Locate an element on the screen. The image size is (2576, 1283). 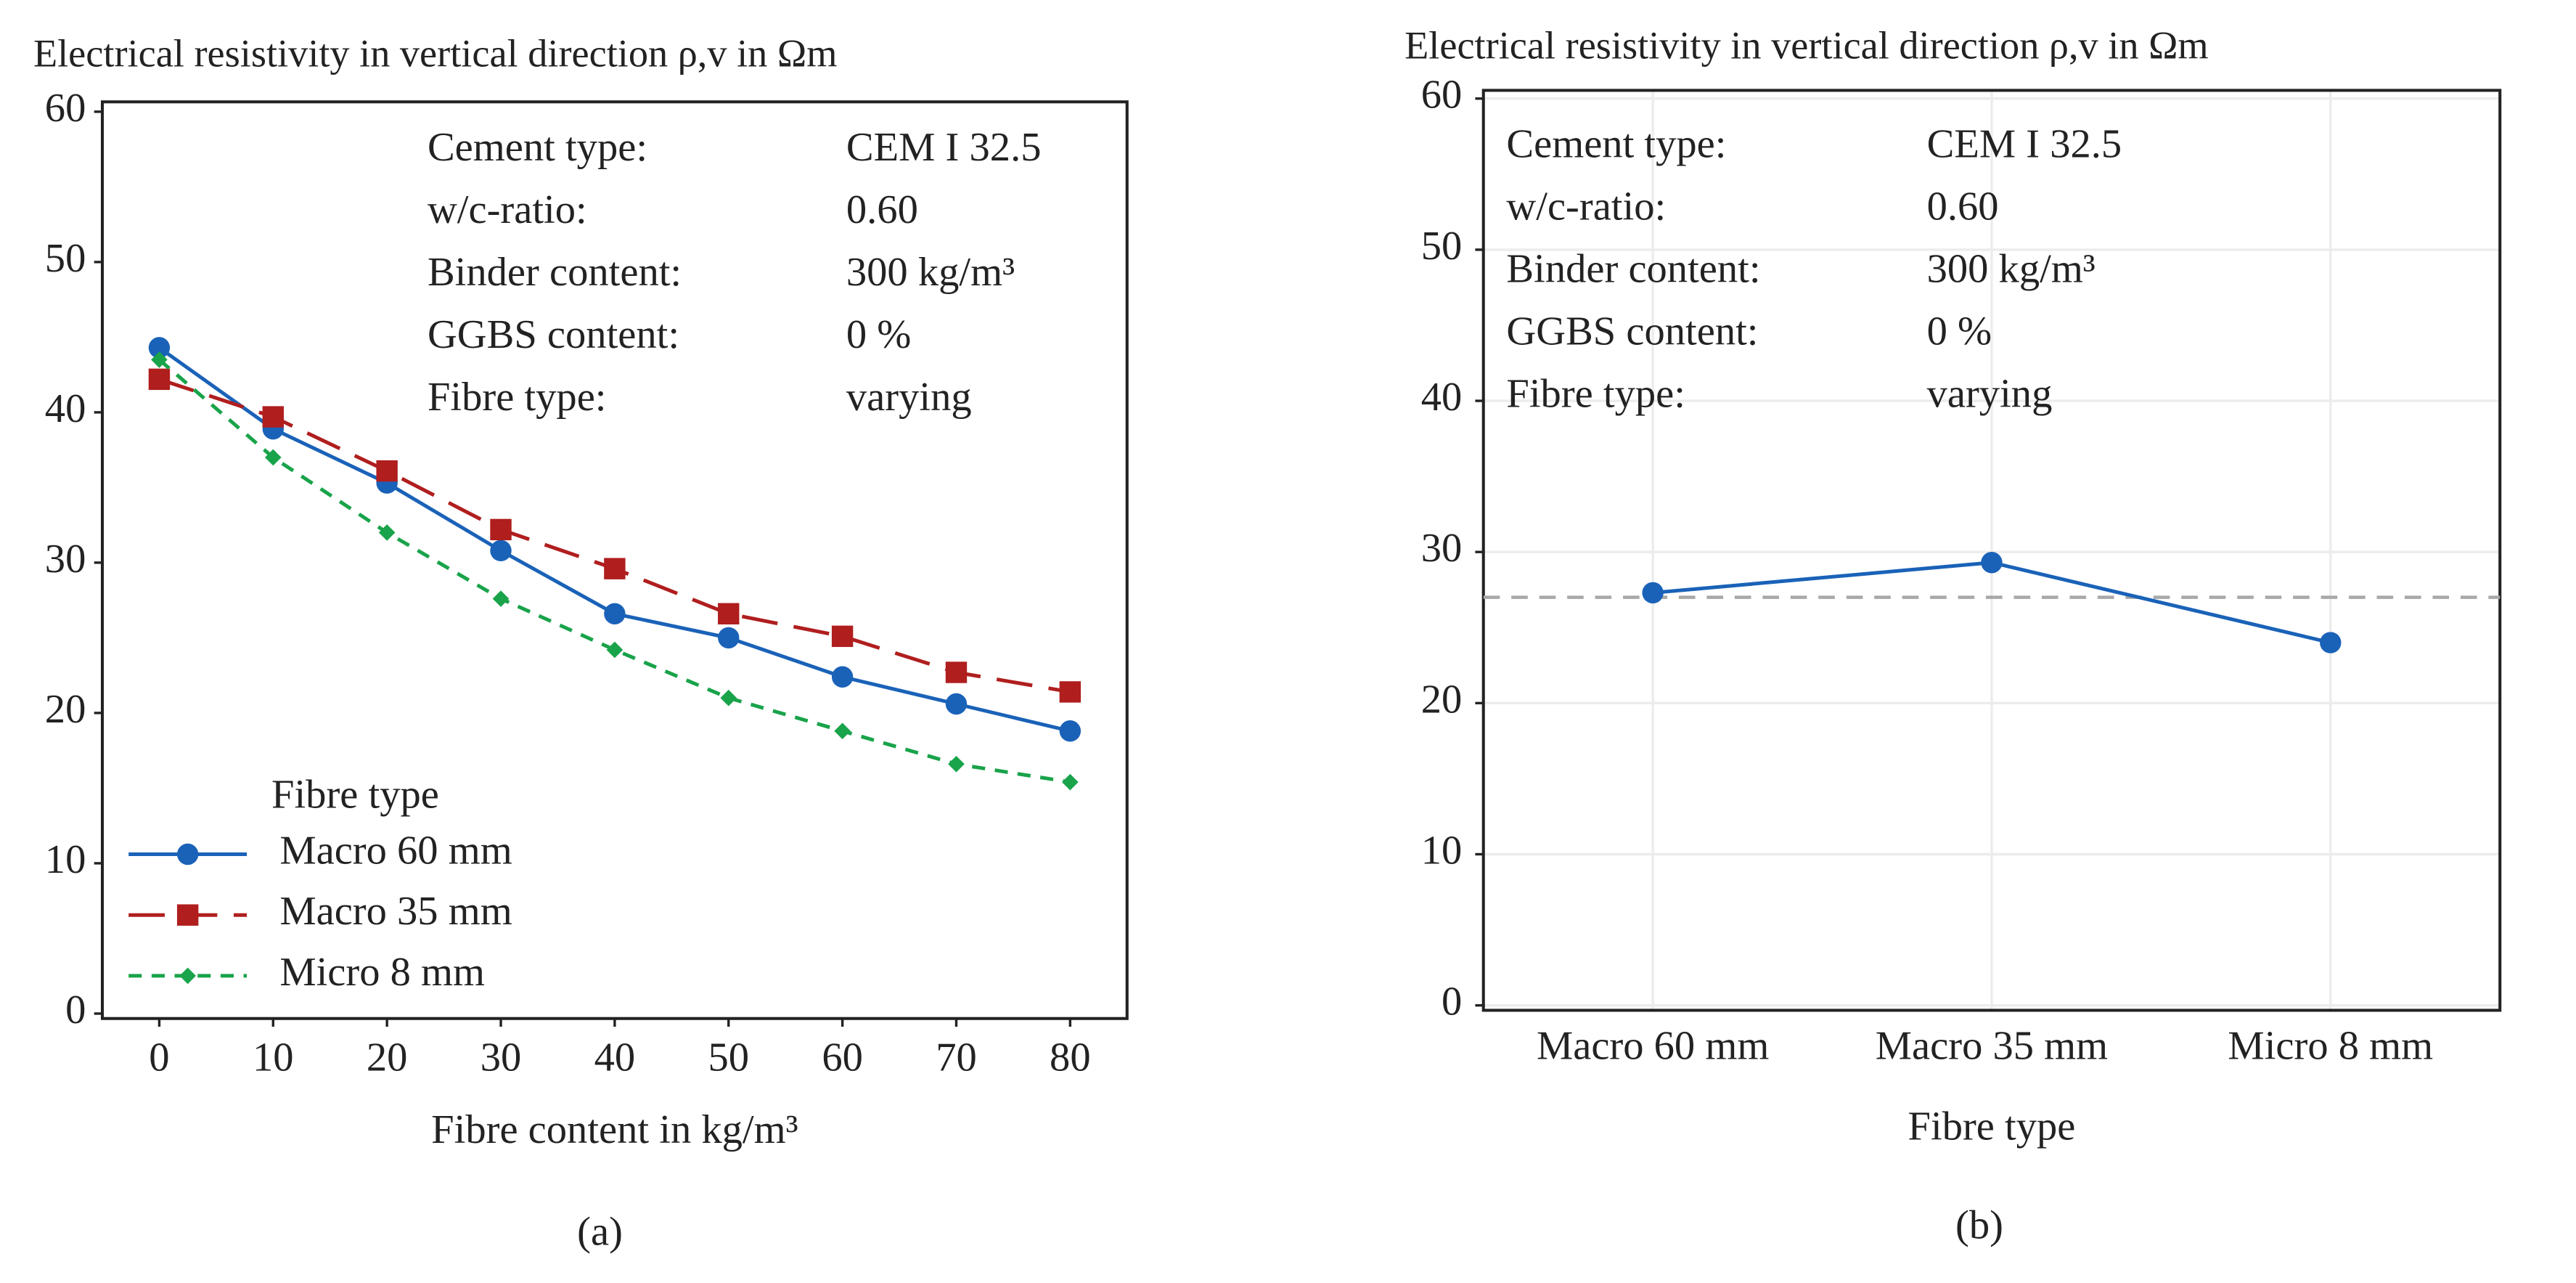
x-tick-label: 10 is located at coordinates (273, 1057).